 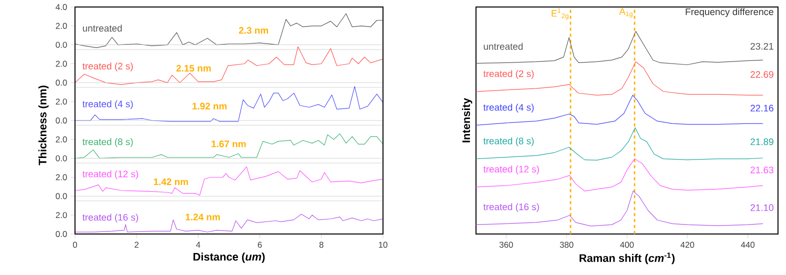 I want to click on annotation: 2.15 nm, so click(x=193, y=68).